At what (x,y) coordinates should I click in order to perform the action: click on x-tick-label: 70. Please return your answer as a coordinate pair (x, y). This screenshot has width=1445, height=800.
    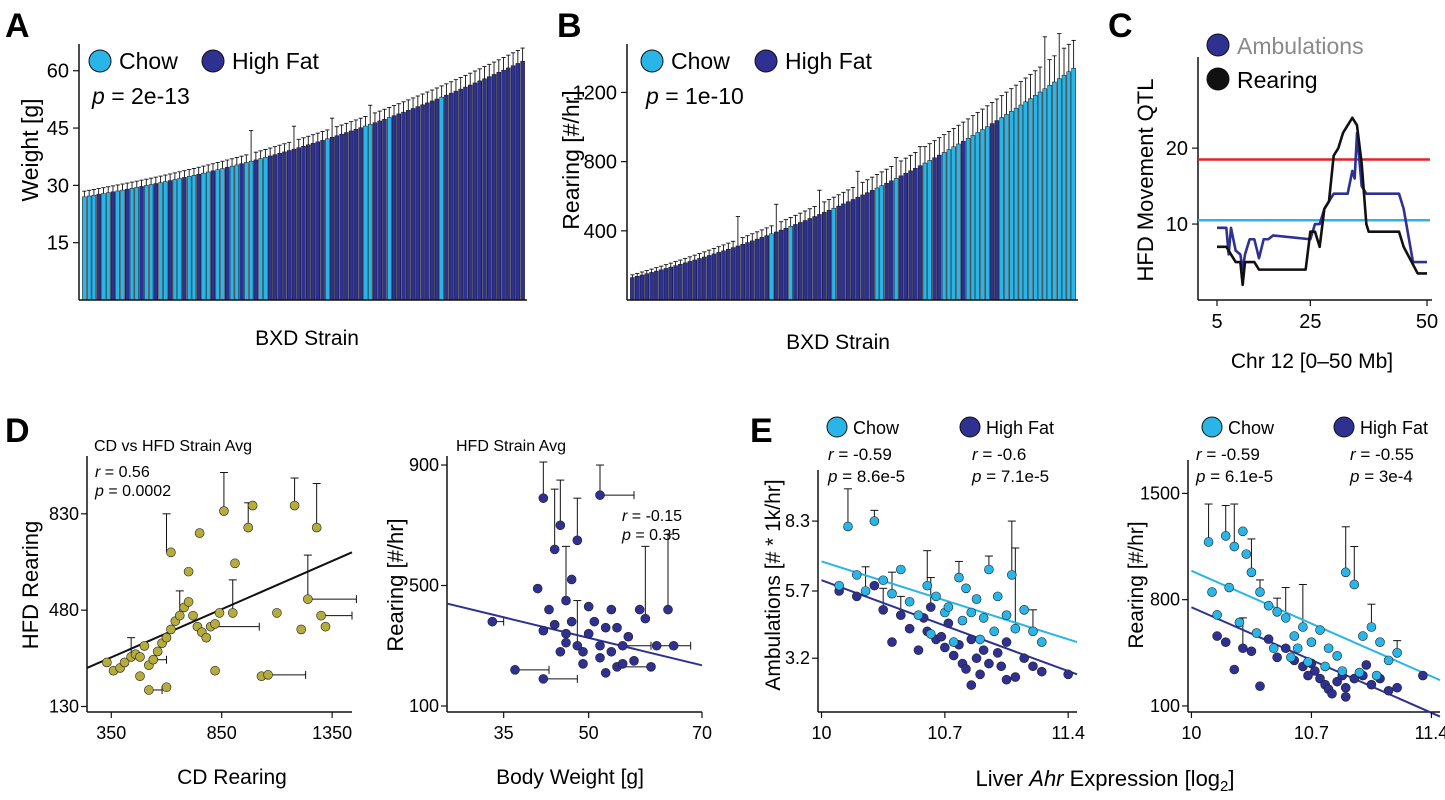
    Looking at the image, I should click on (702, 733).